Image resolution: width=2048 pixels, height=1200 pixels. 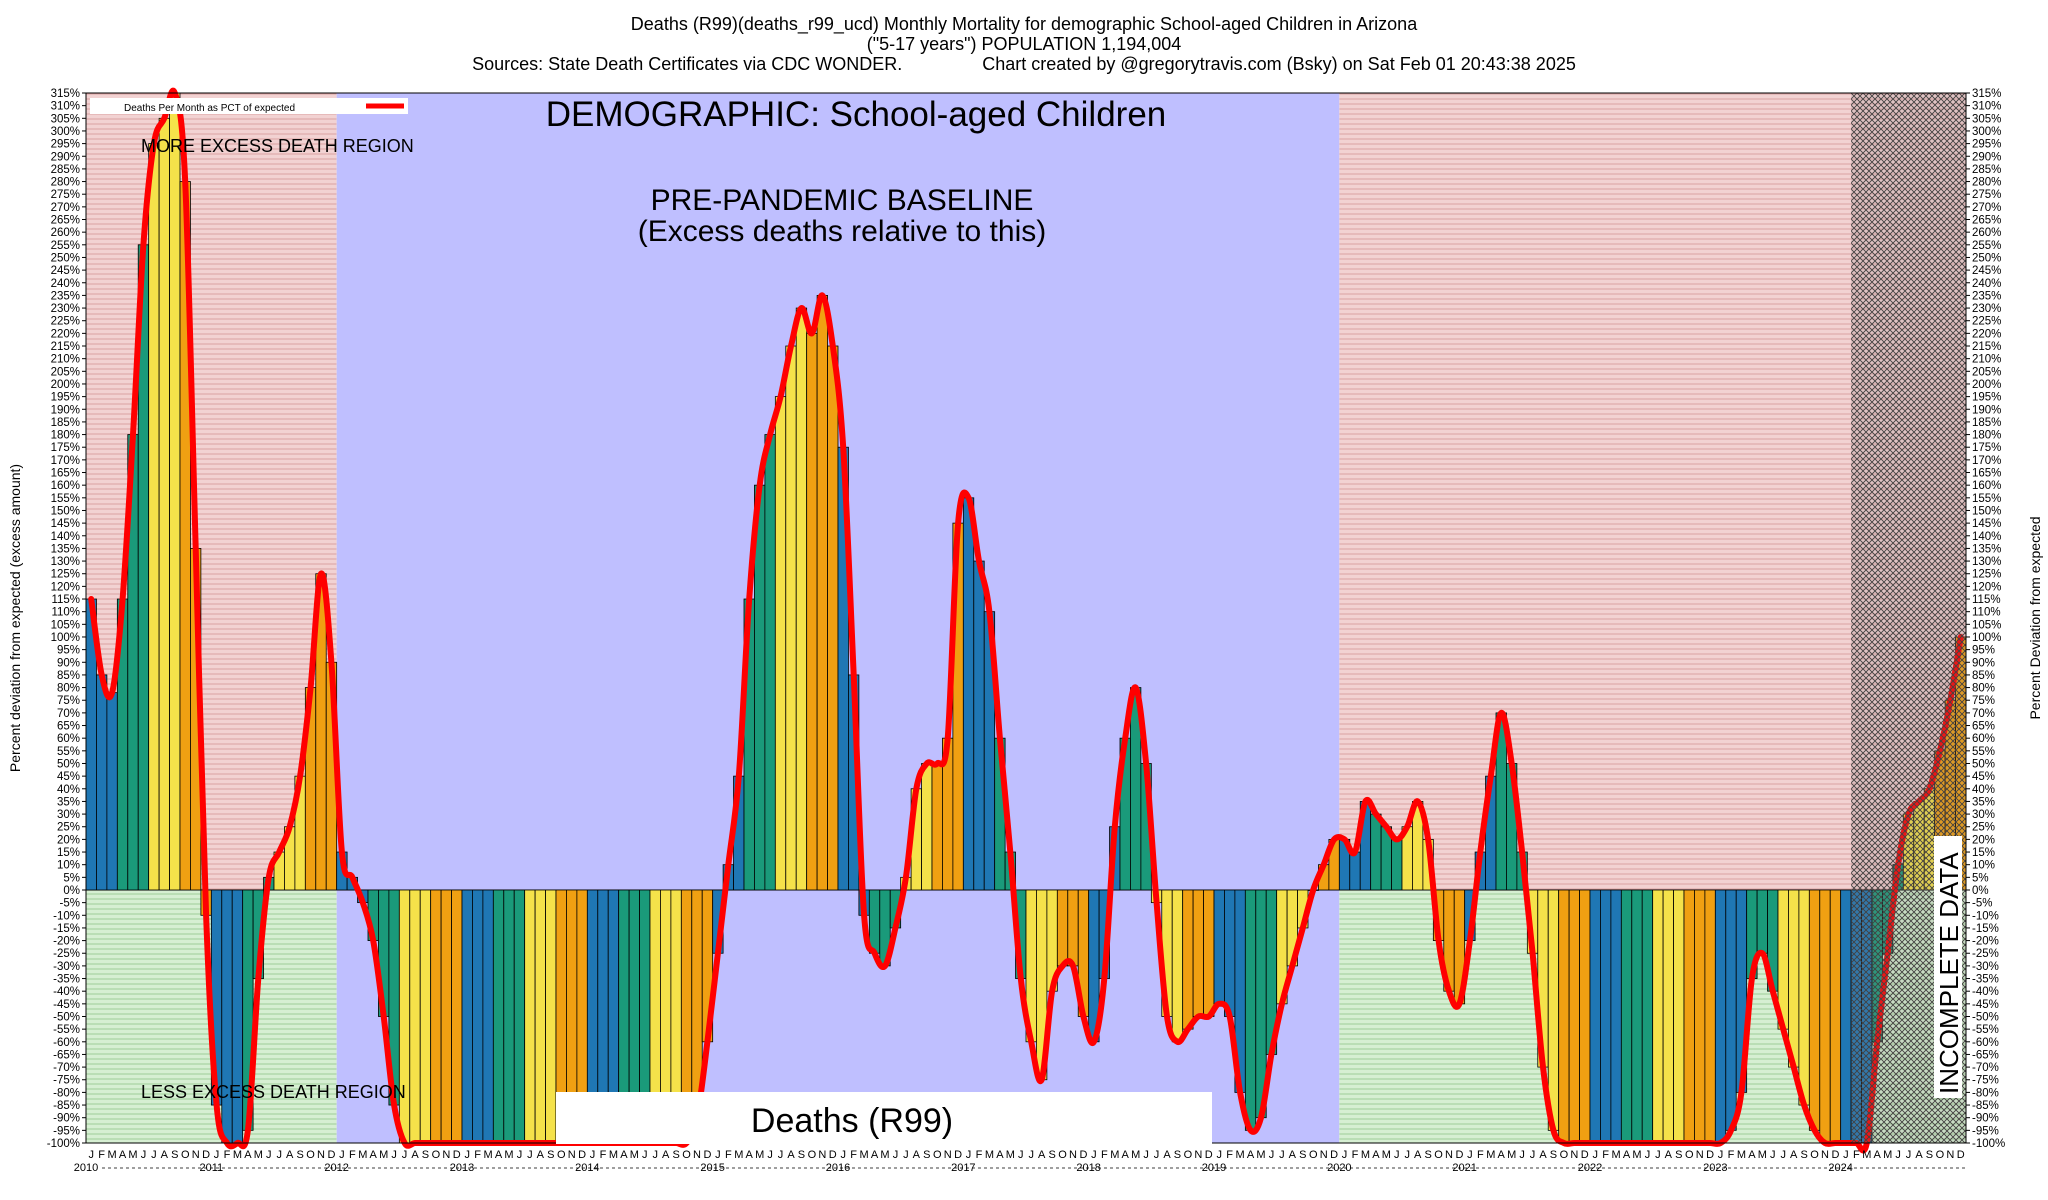 What do you see at coordinates (712, 1168) in the screenshot?
I see `x-year-label: 2015` at bounding box center [712, 1168].